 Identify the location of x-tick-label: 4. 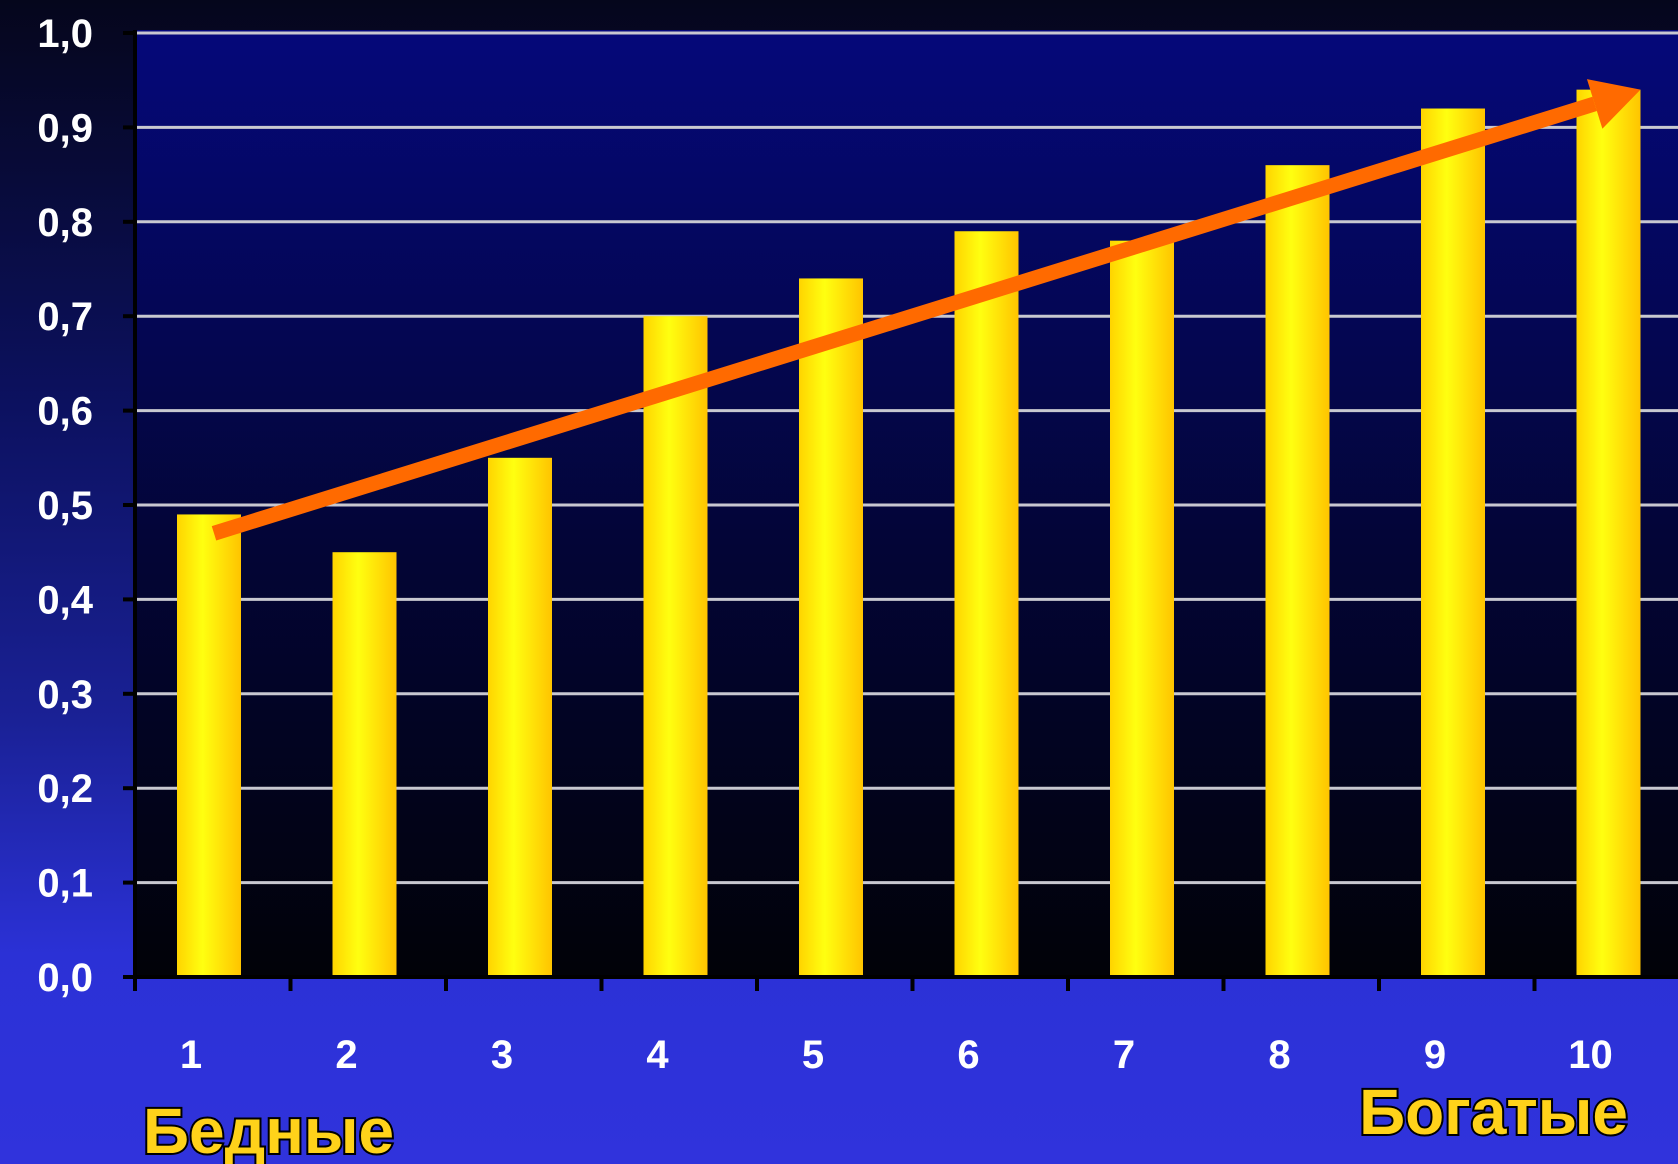
(657, 1055).